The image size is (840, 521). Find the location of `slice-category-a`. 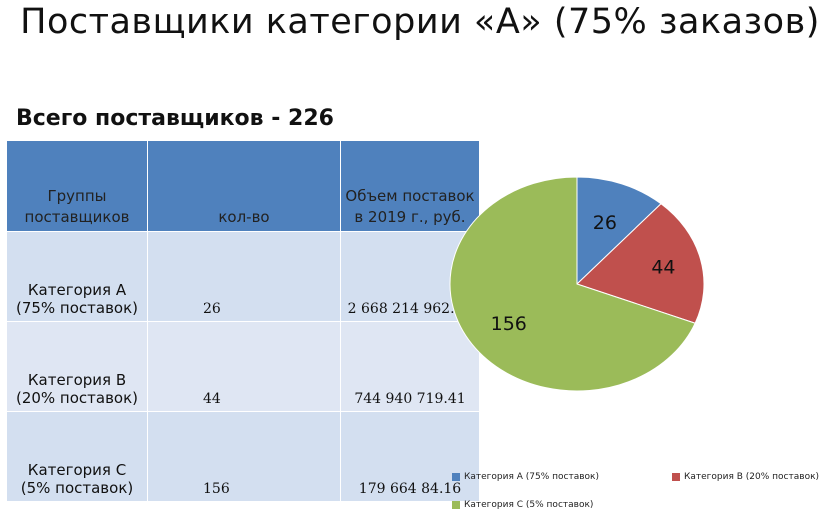

slice-category-a is located at coordinates (619, 231).